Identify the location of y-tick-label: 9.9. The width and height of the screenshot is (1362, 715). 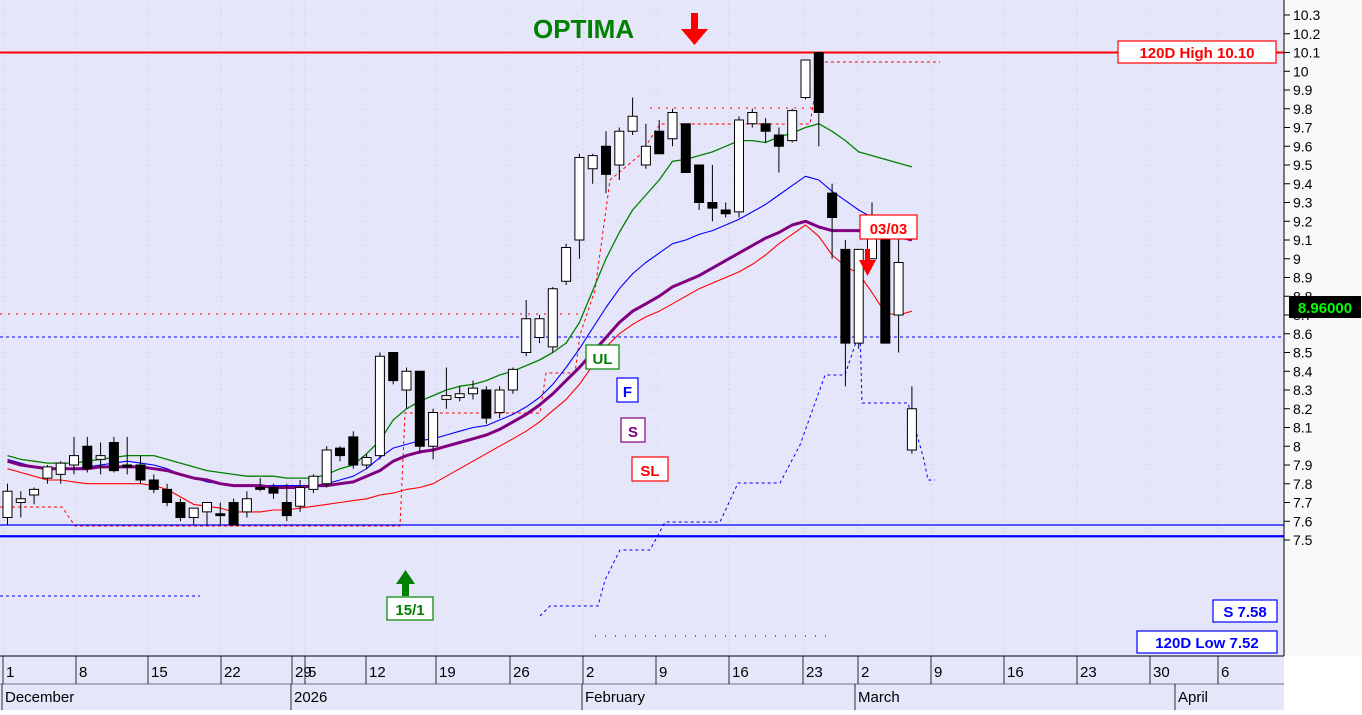
(1303, 90).